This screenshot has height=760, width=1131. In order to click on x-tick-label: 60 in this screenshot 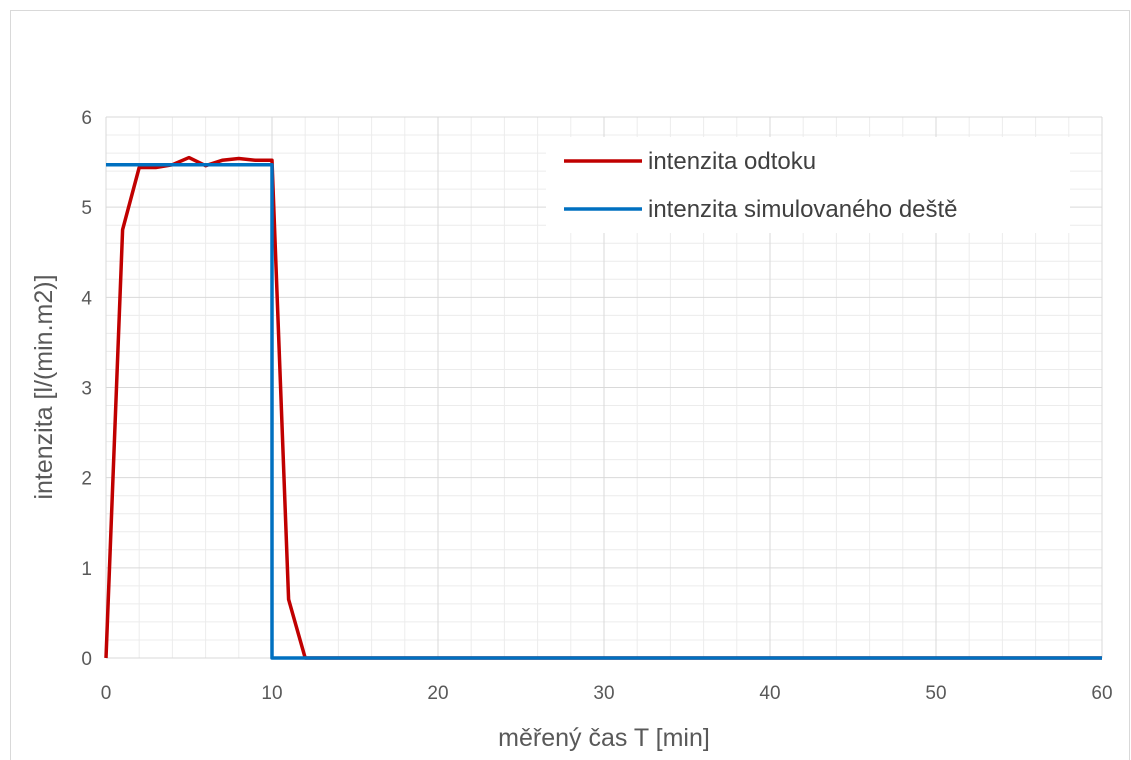, I will do `click(1101, 693)`.